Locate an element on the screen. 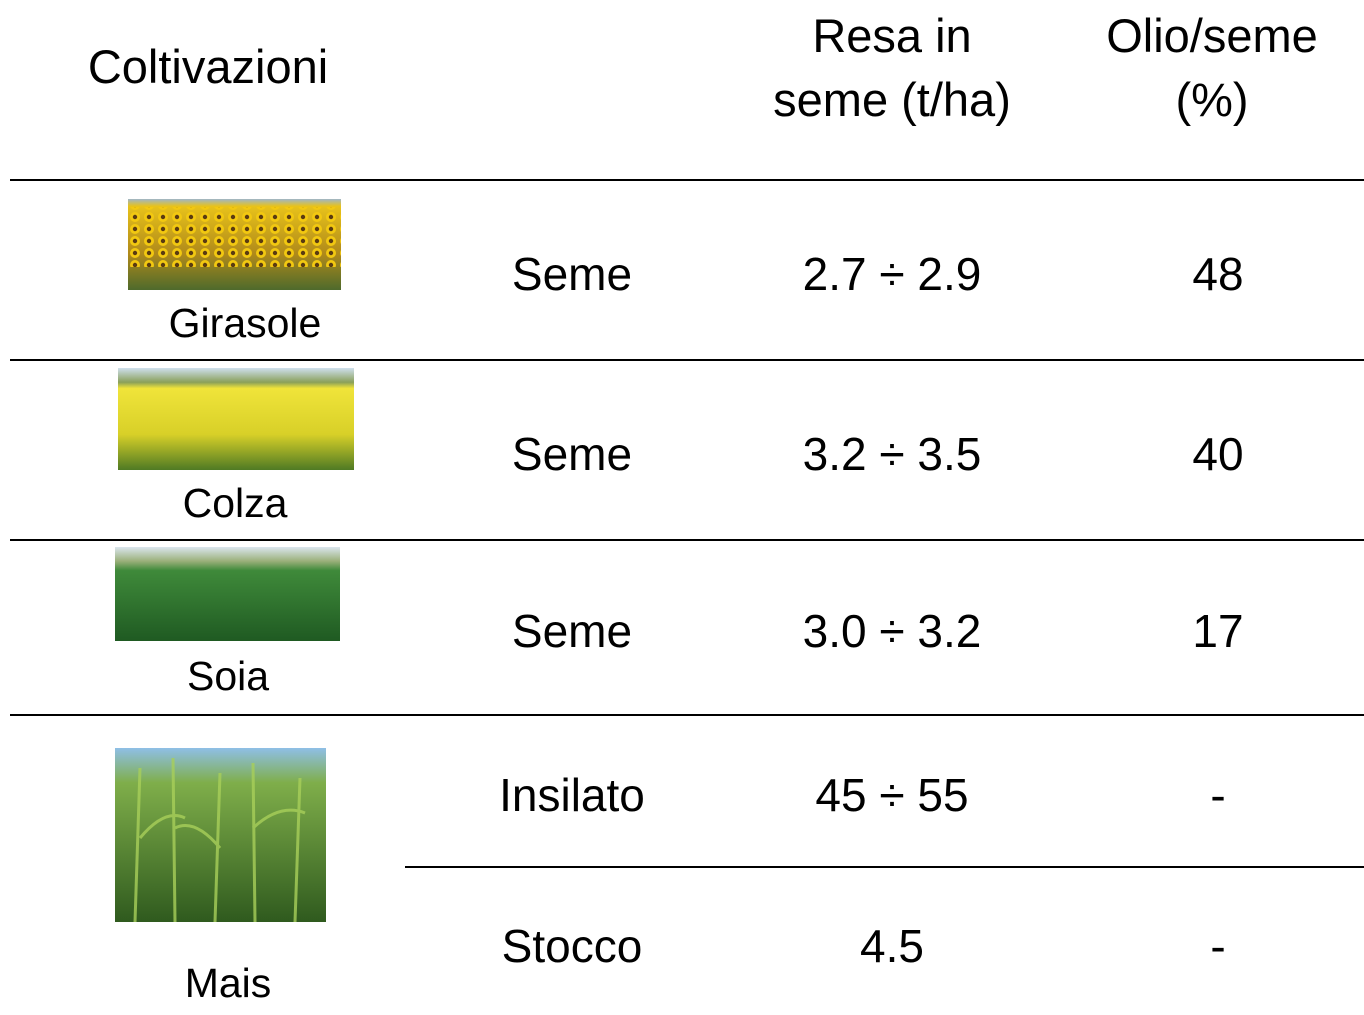 This screenshot has height=1015, width=1364. header-yield: Resa in seme (t/ha) is located at coordinates (892, 67).